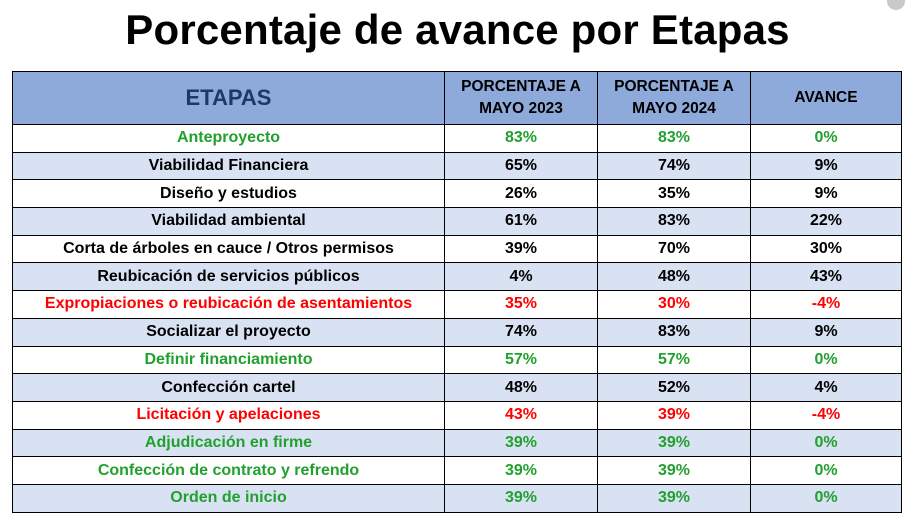  I want to click on table-row: Orden de inicio 39% 39% 0%, so click(457, 498).